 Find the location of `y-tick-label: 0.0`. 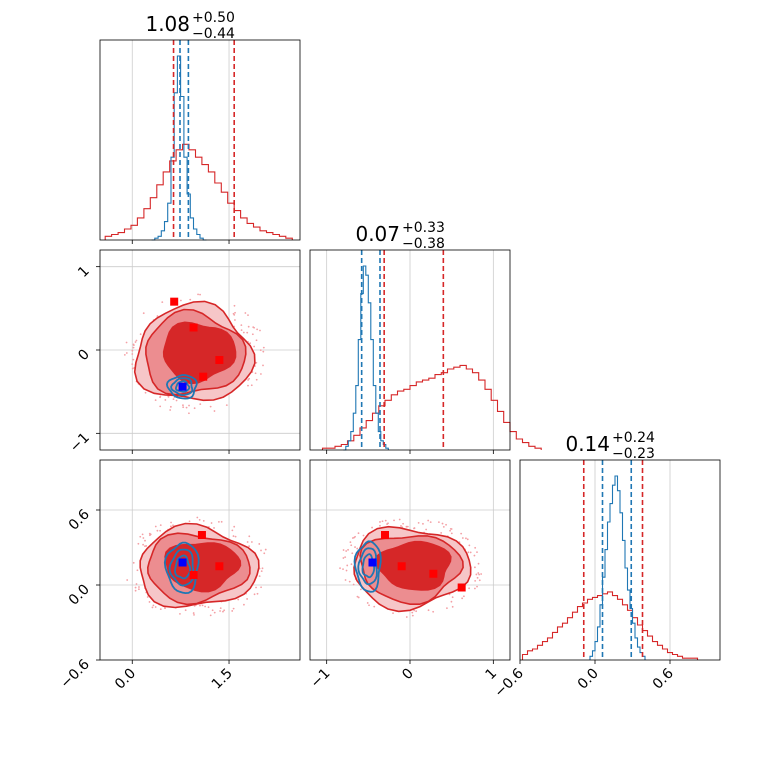

y-tick-label: 0.0 is located at coordinates (79, 595).